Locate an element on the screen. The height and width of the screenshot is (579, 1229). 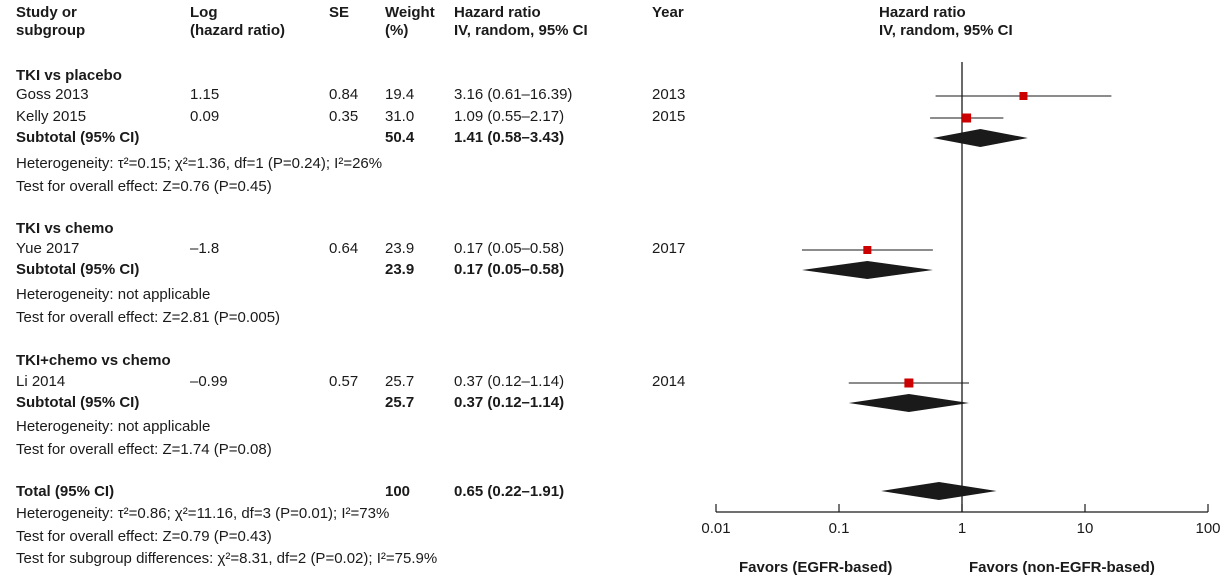
group-title: TKI+chemo vs chemo is located at coordinates (93, 360).